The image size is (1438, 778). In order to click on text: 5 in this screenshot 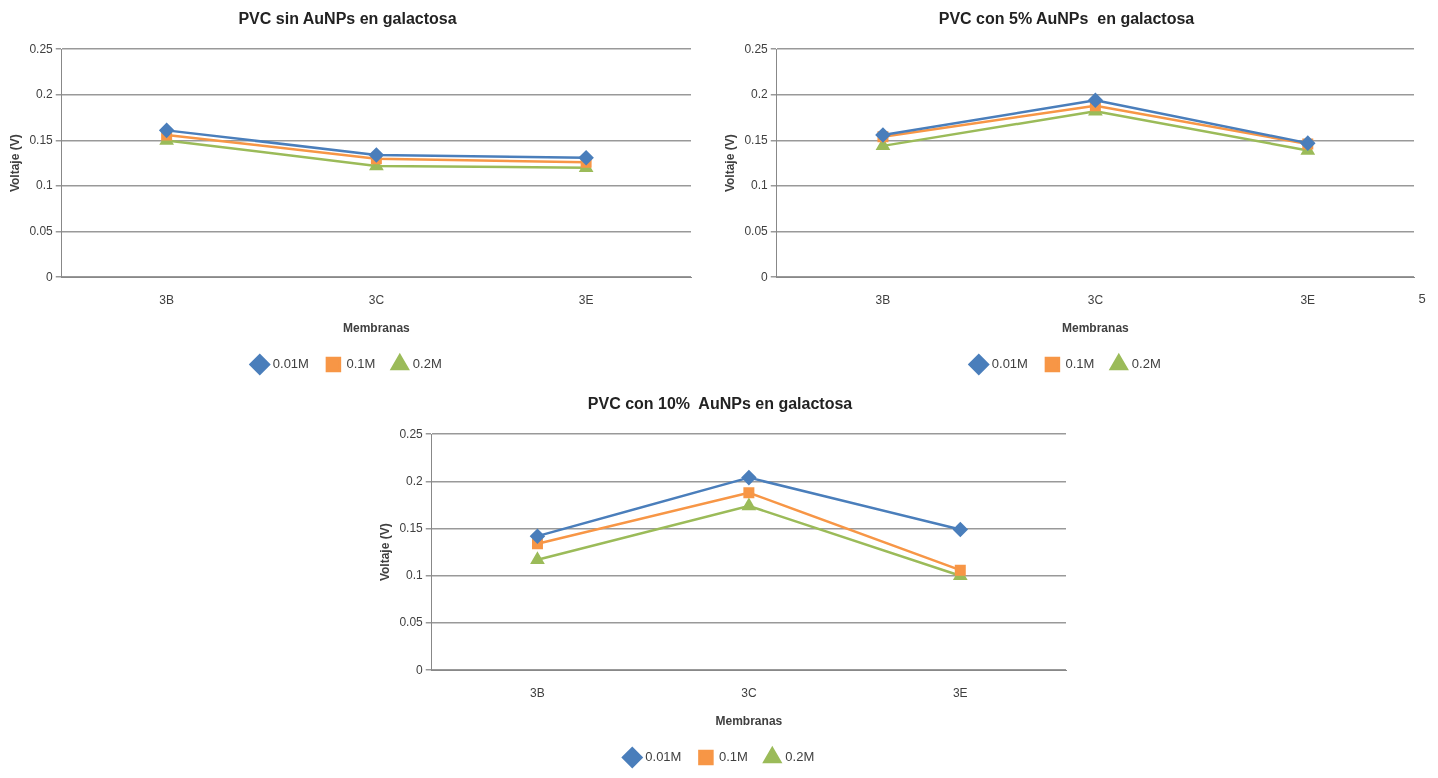, I will do `click(1422, 299)`.